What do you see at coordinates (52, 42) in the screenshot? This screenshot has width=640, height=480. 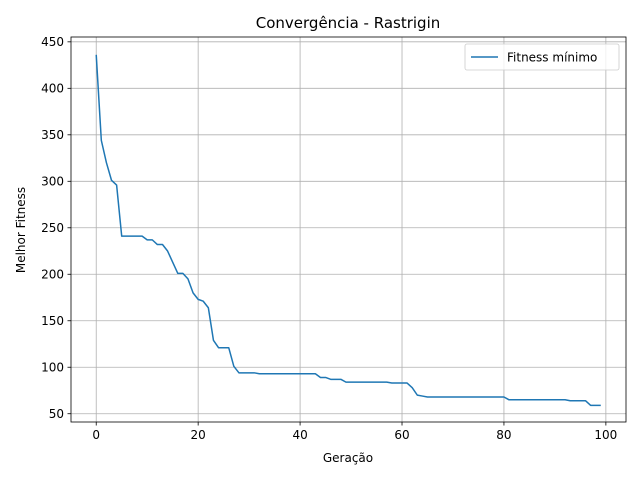 I see `y-tick-label: 450` at bounding box center [52, 42].